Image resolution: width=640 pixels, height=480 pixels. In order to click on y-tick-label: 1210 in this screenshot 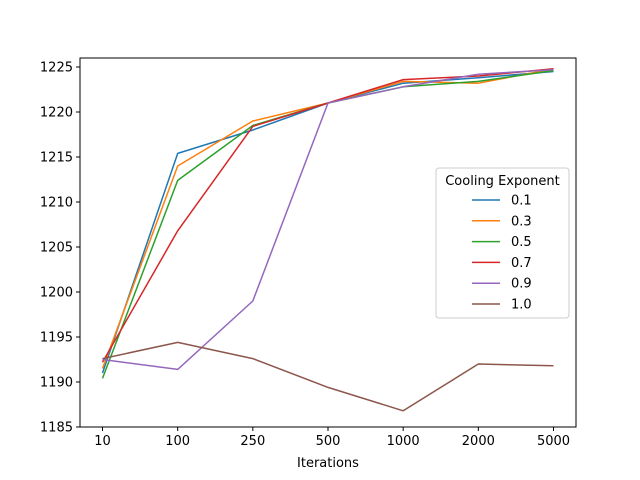, I will do `click(56, 203)`.